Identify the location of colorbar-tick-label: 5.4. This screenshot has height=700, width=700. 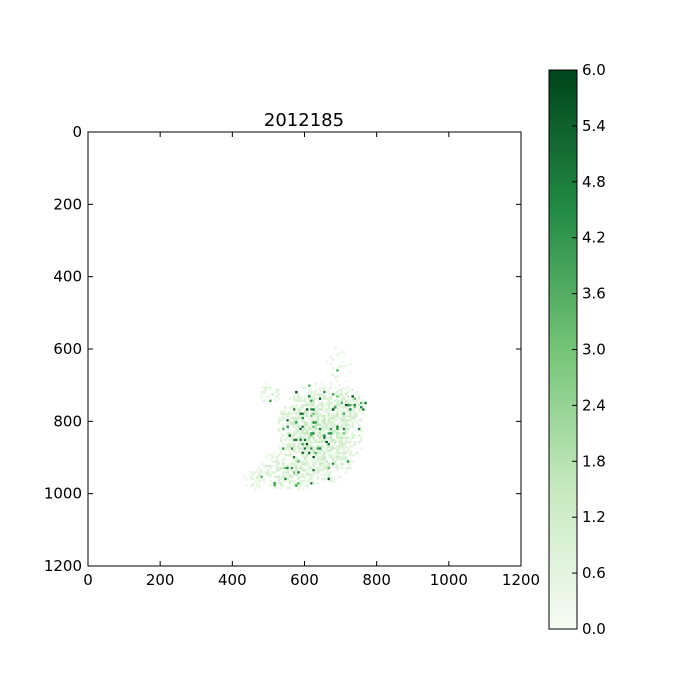
(594, 126).